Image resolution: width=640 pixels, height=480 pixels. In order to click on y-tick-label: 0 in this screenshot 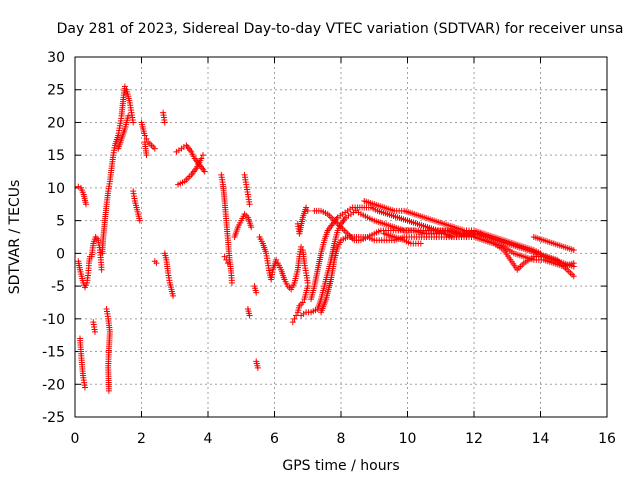, I will do `click(60, 254)`.